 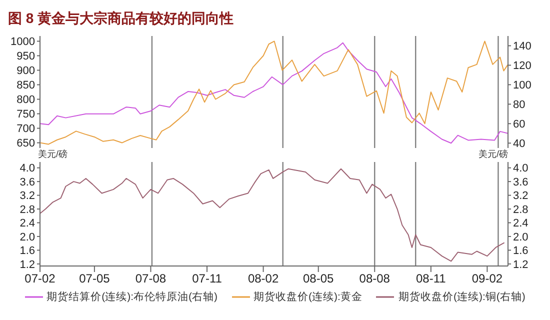 I want to click on y-tick-label: 750, so click(x=25, y=114).